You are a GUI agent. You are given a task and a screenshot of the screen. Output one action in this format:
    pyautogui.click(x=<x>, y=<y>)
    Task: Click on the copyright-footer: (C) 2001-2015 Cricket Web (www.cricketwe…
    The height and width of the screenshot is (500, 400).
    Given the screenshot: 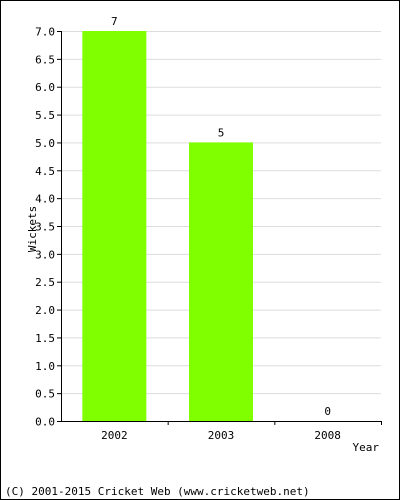 What is the action you would take?
    pyautogui.click(x=157, y=491)
    